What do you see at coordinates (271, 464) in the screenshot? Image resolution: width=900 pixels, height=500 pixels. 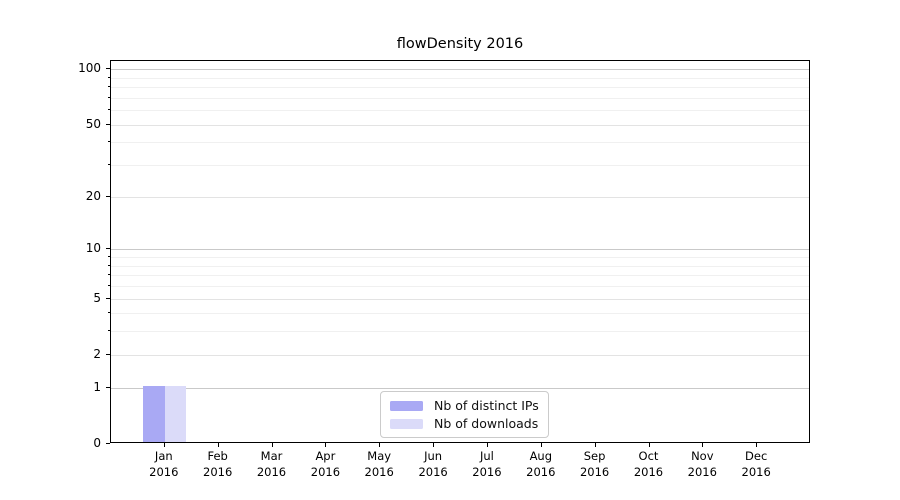 I see `x-tick-label: Mar 2016` at bounding box center [271, 464].